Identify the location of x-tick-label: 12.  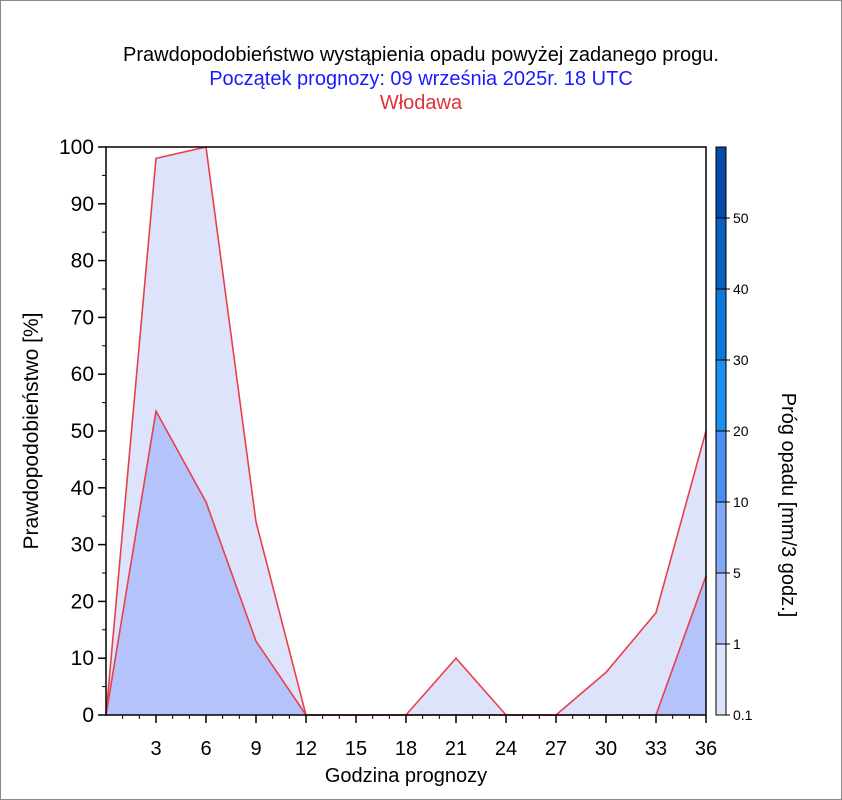
(306, 749).